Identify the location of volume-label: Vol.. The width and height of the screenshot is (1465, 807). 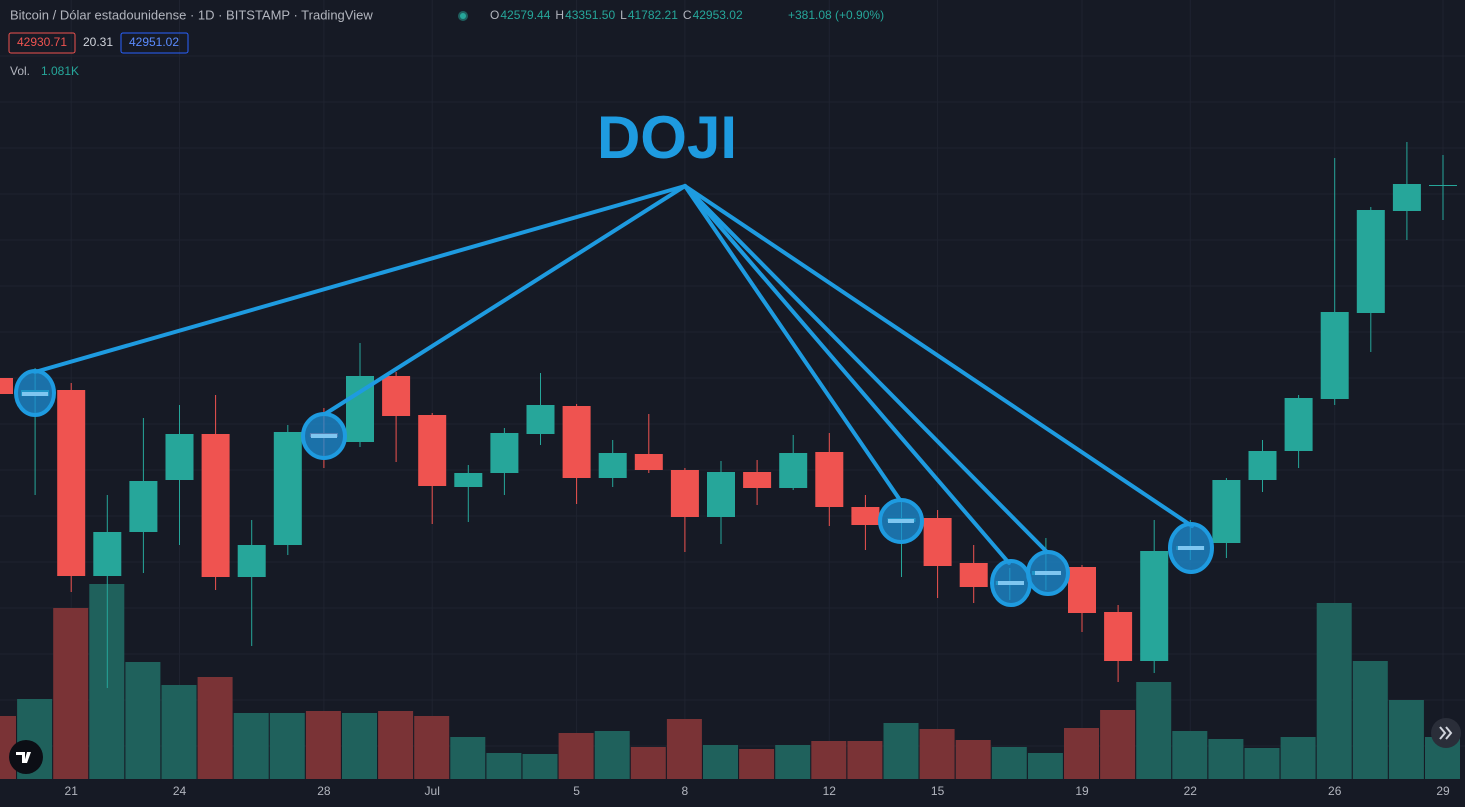
(20, 71).